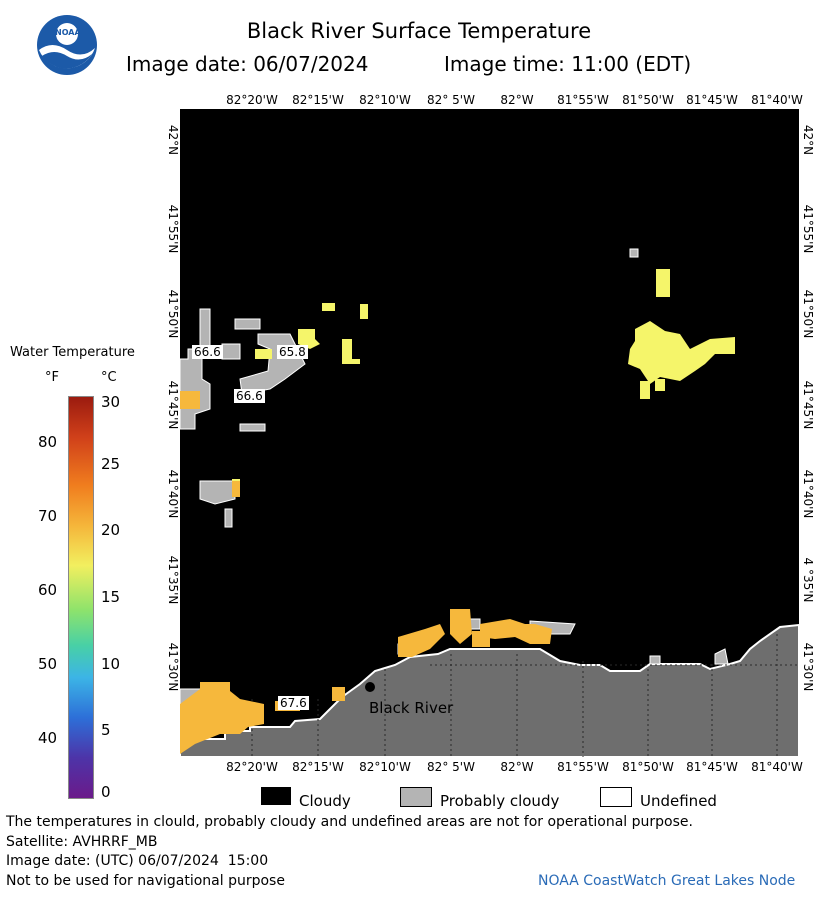  What do you see at coordinates (648, 100) in the screenshot?
I see `lon-top-6: 81°50'W` at bounding box center [648, 100].